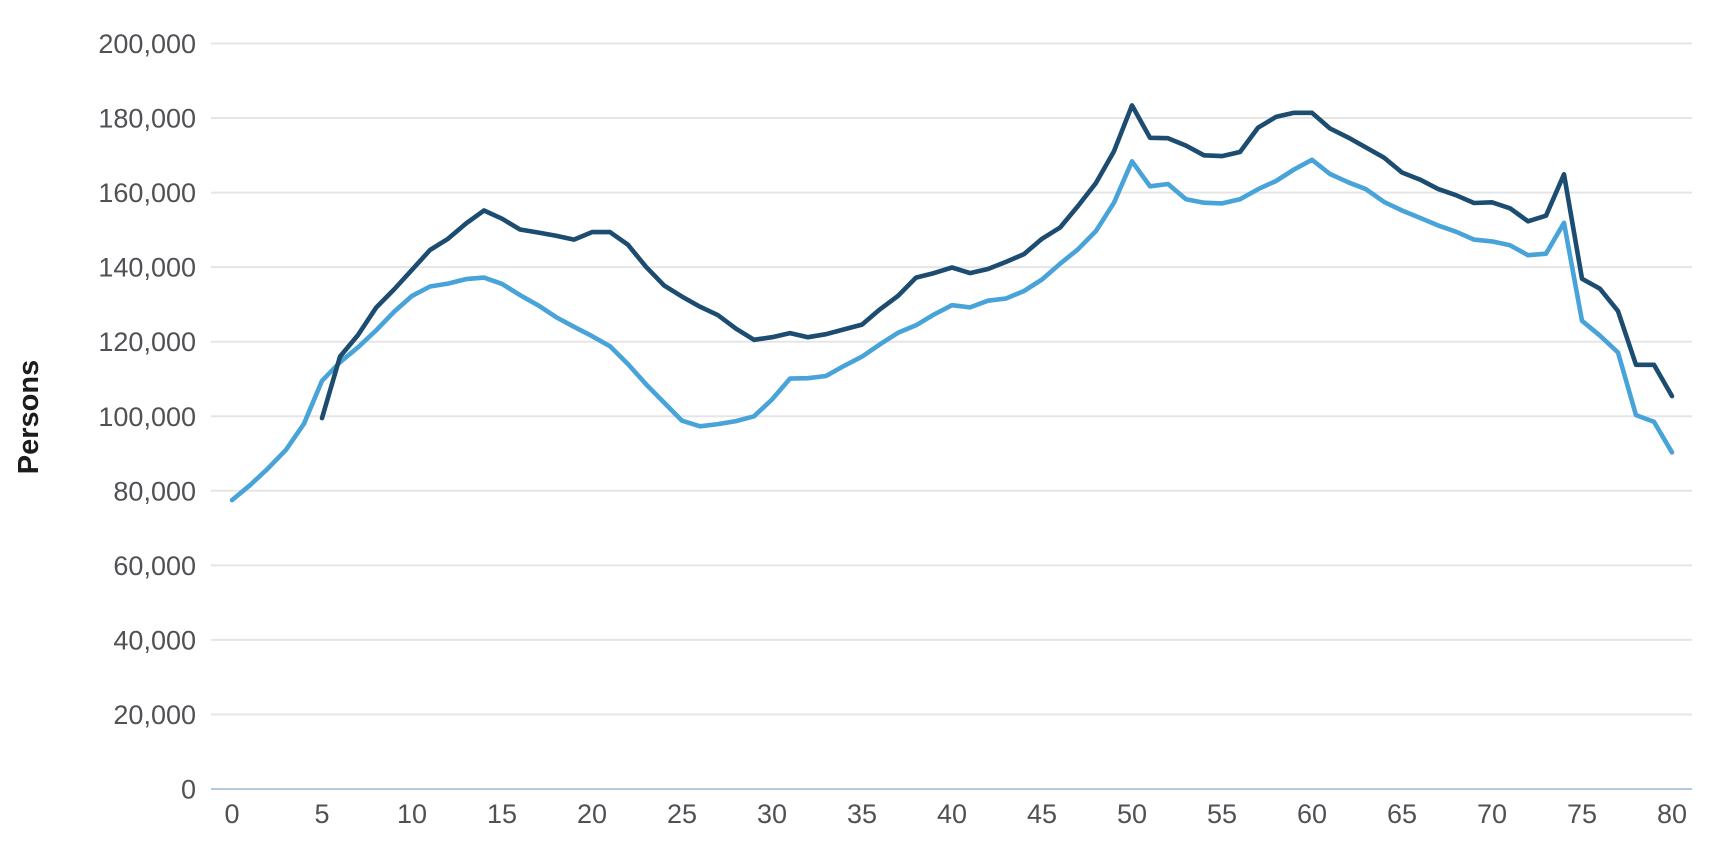  What do you see at coordinates (147, 268) in the screenshot?
I see `y-tick-label: 140,000` at bounding box center [147, 268].